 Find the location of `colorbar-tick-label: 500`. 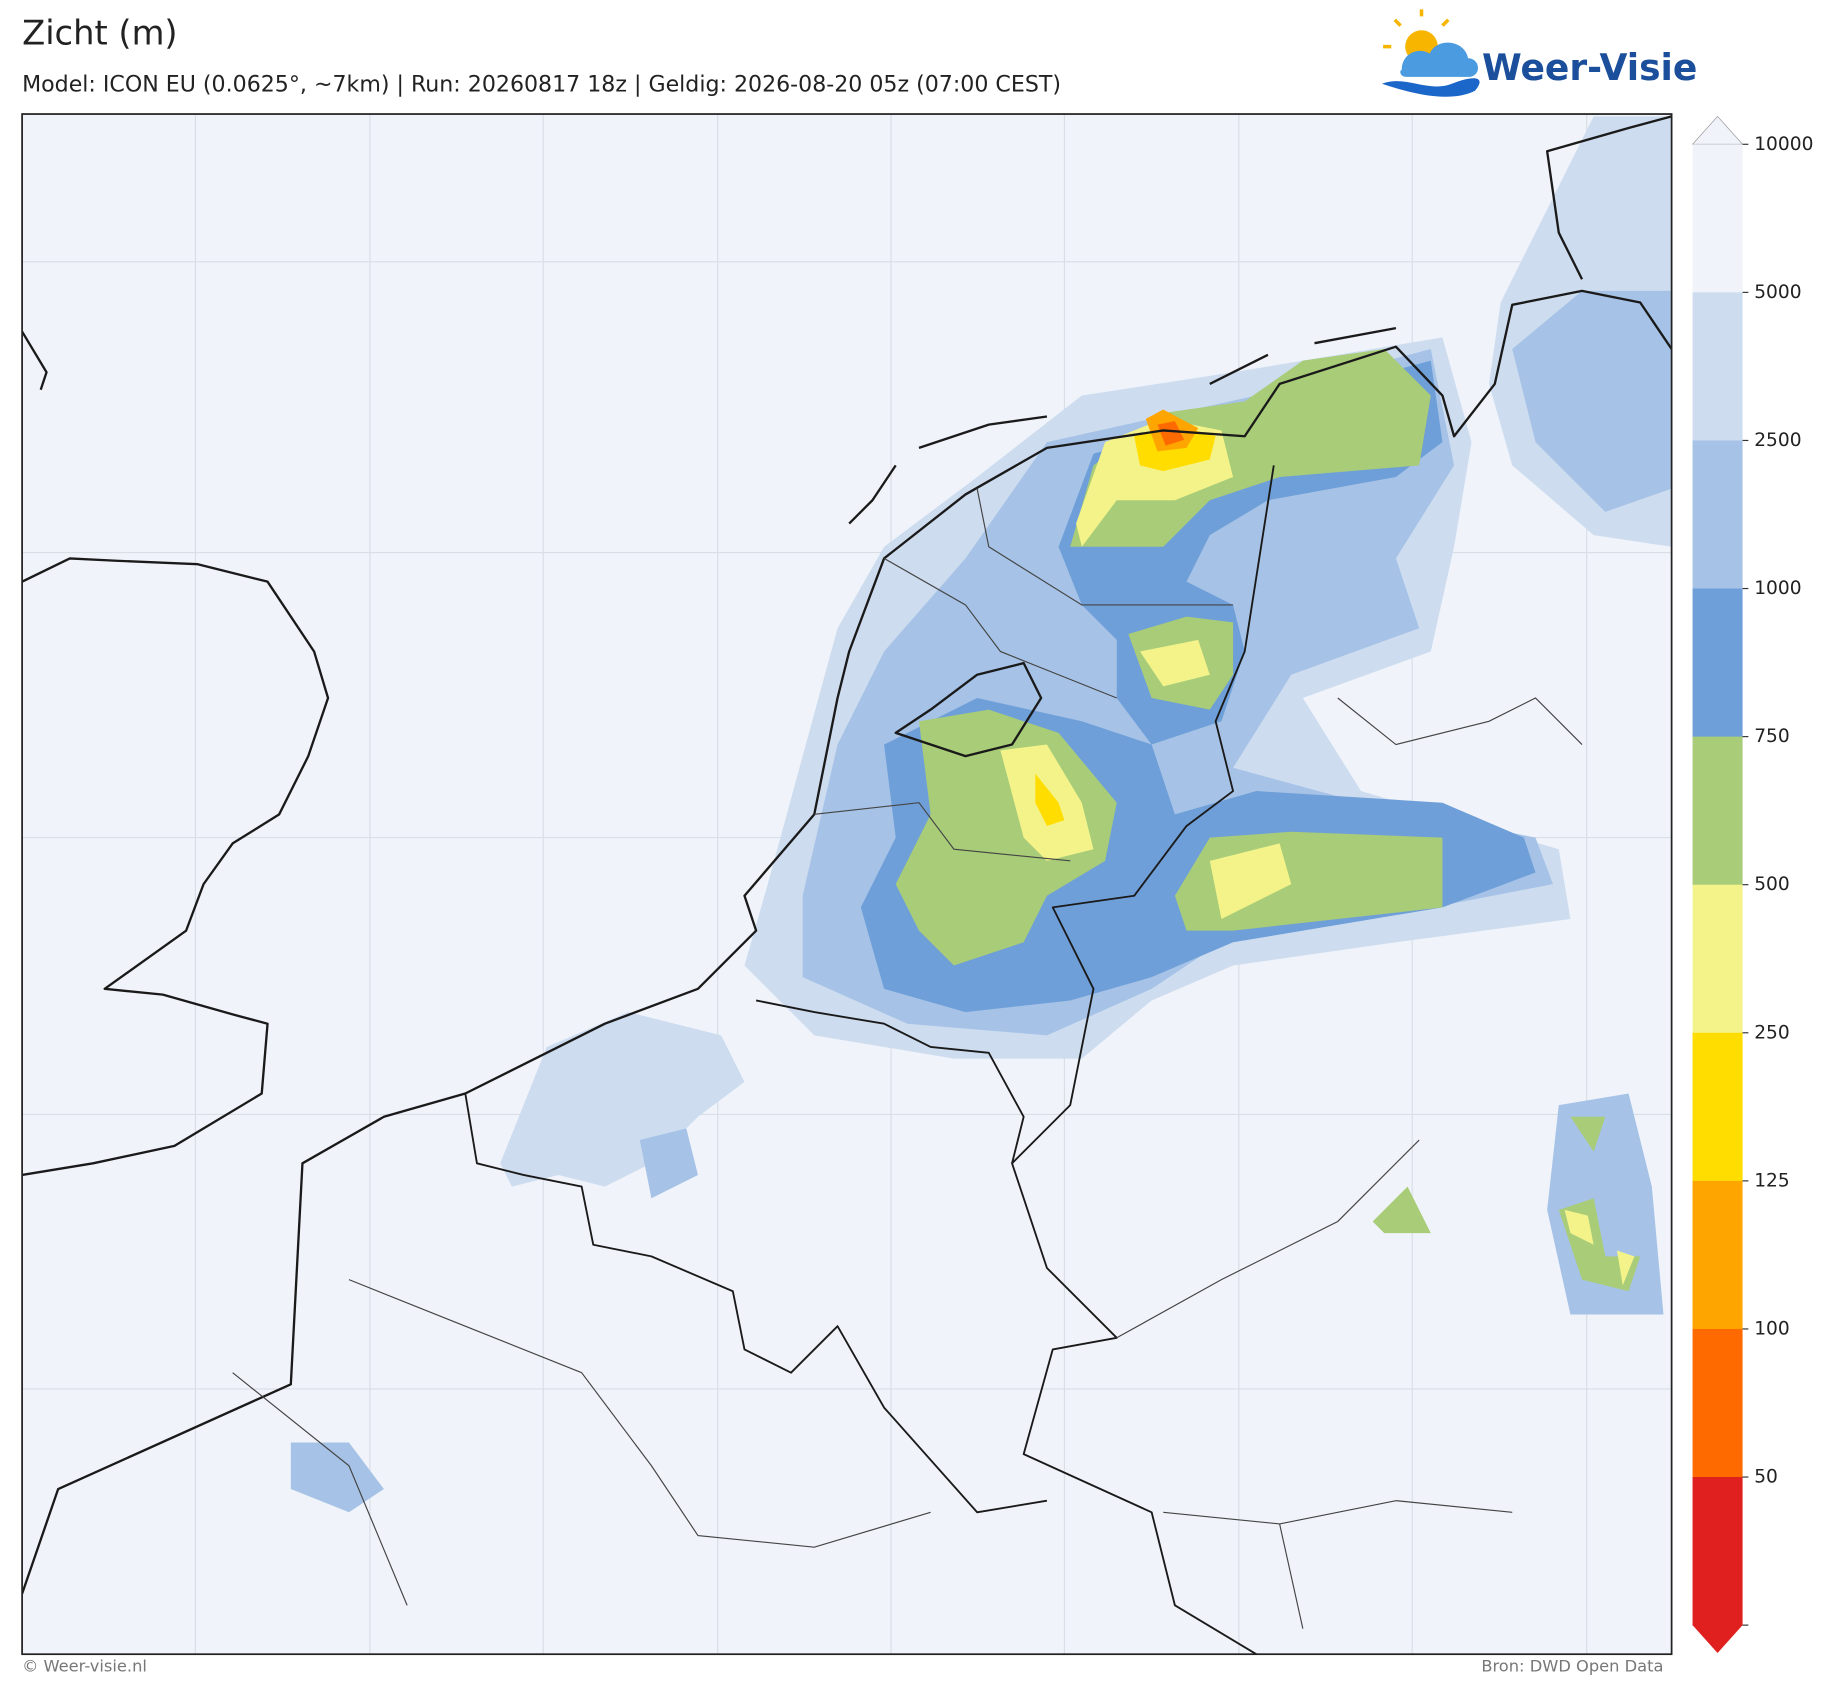

colorbar-tick-label: 500 is located at coordinates (1772, 884).